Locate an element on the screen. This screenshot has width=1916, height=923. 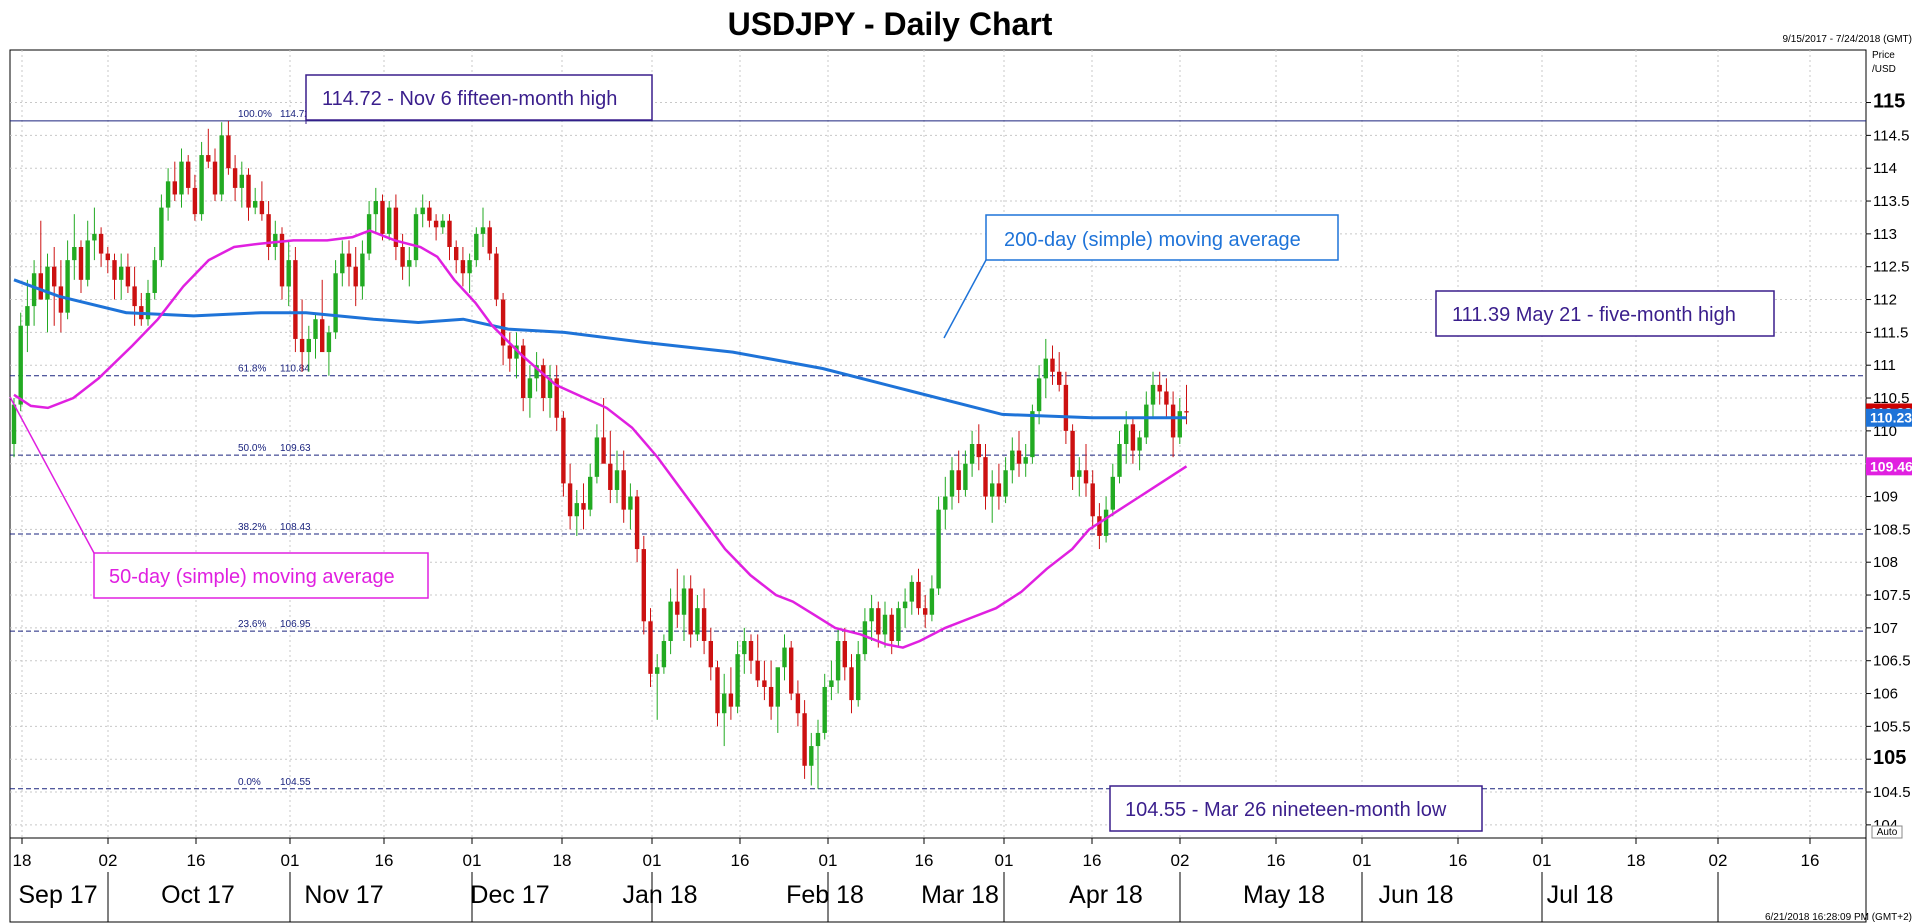
auto-scale-label: Auto is located at coordinates (1887, 832).